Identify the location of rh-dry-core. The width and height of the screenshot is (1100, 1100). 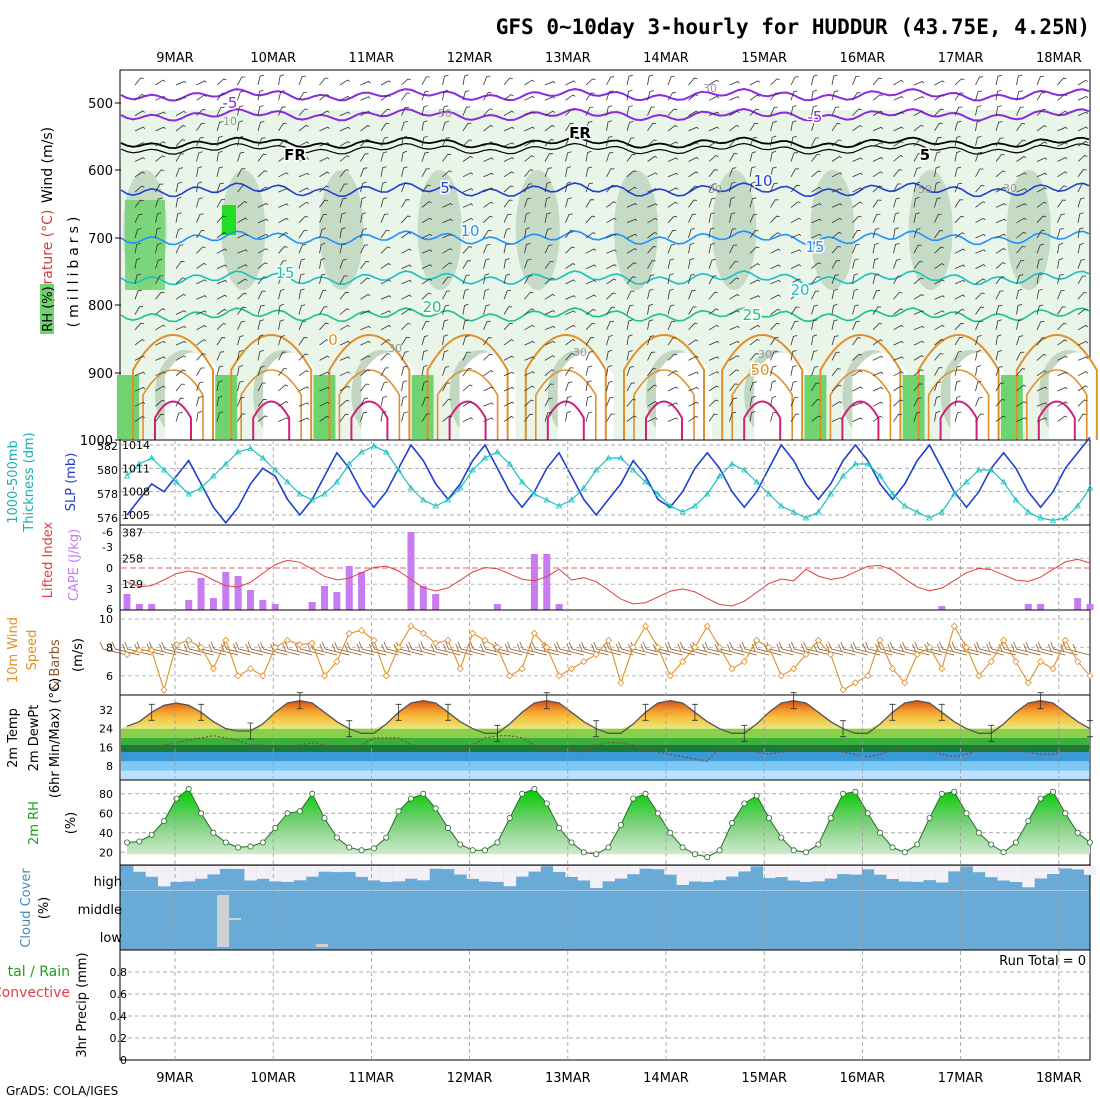
(880, 396).